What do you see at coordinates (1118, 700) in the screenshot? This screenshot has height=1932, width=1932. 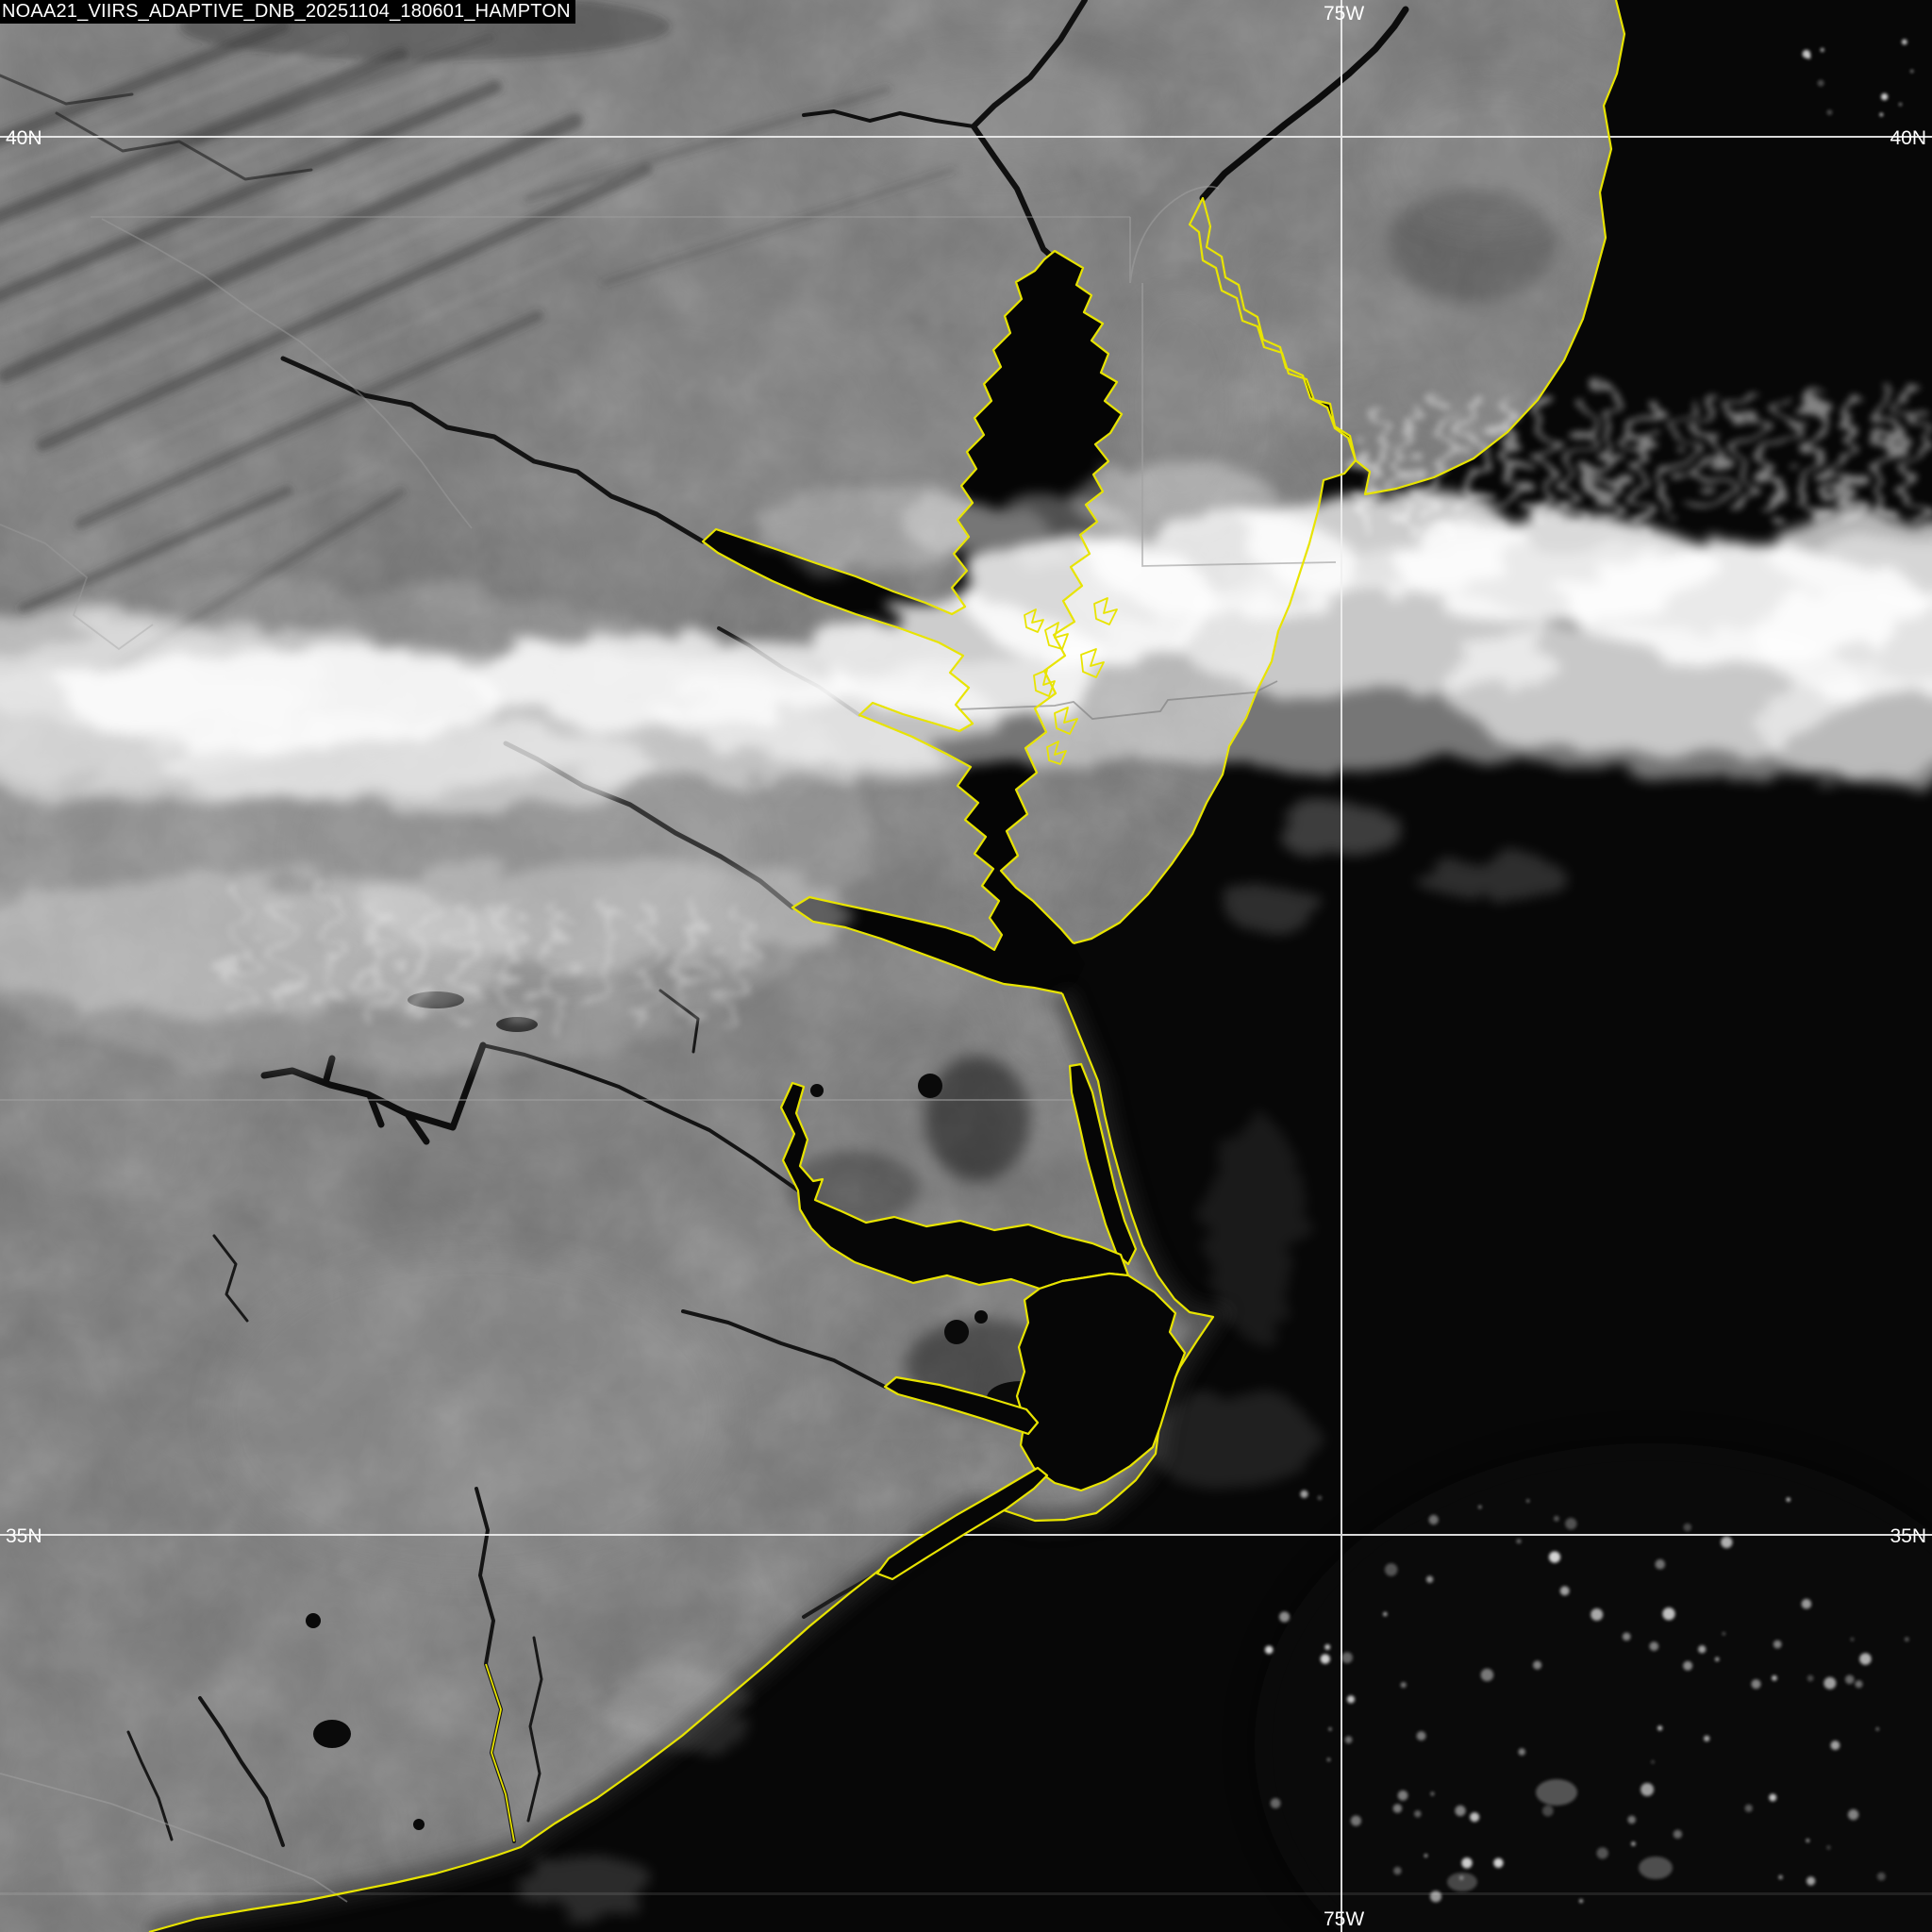 I see `boundary-va-md-bay` at bounding box center [1118, 700].